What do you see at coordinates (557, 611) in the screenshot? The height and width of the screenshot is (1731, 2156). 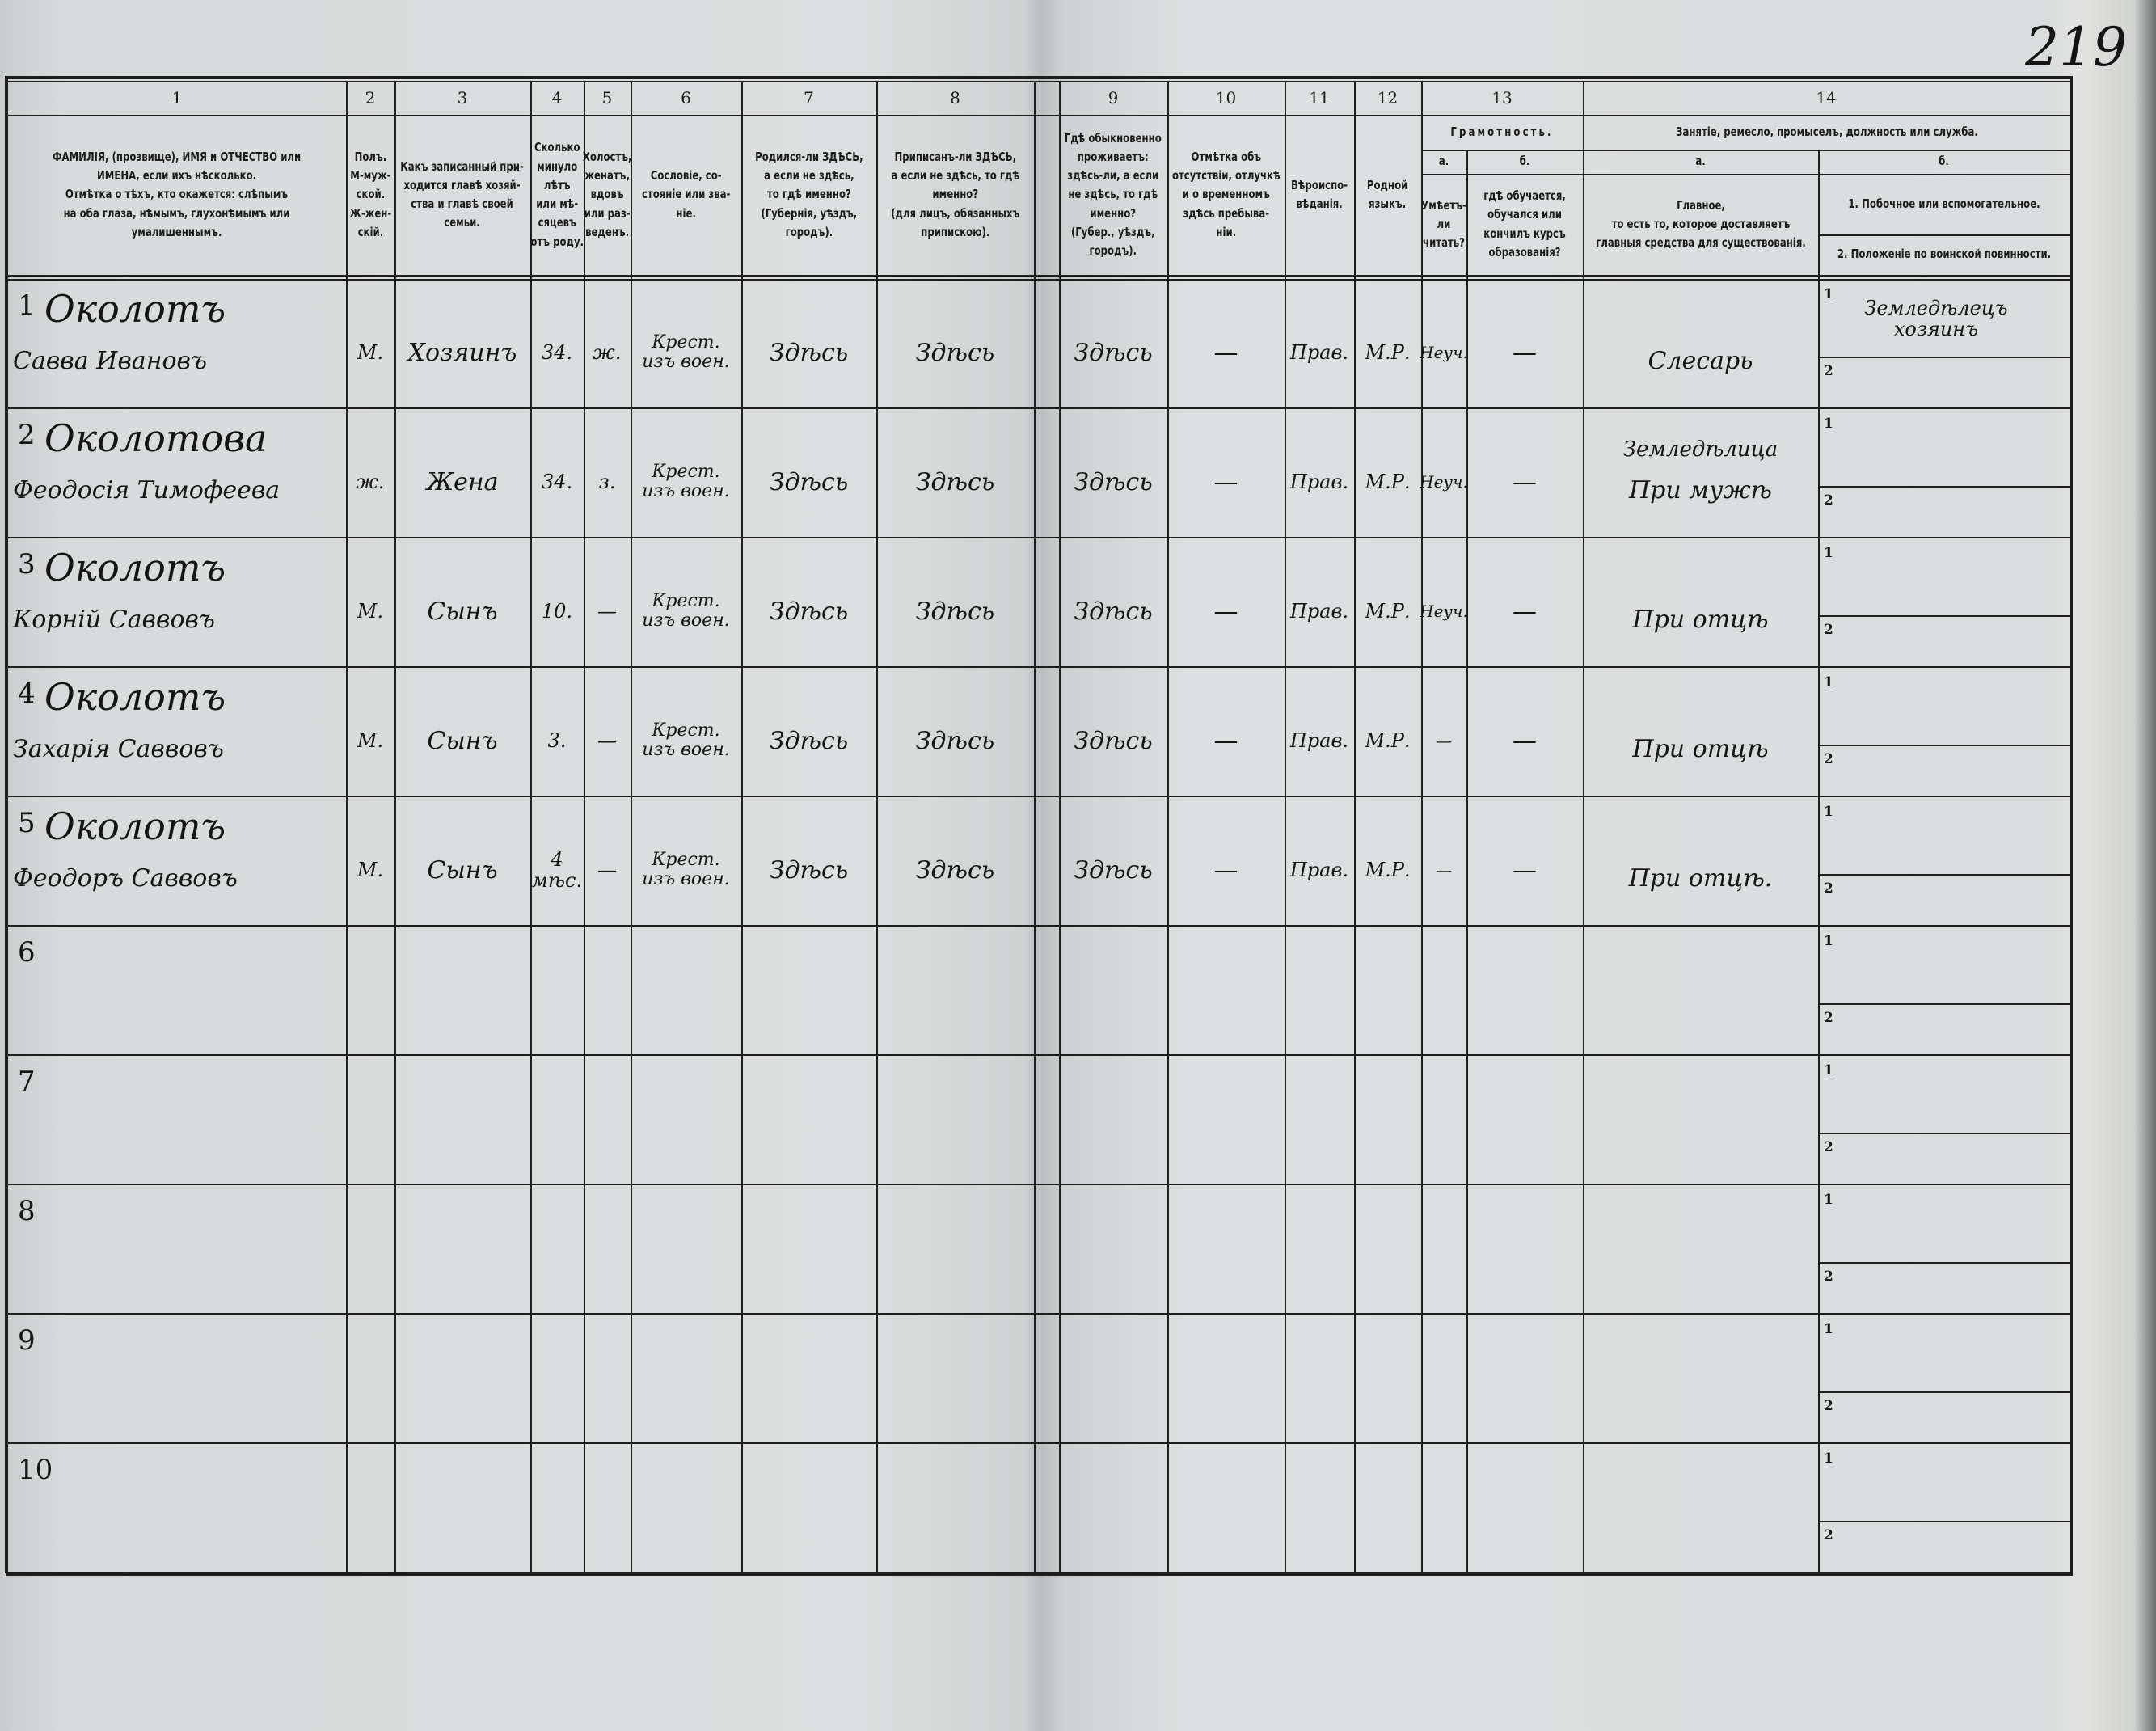 I see `cell-age: 10.` at bounding box center [557, 611].